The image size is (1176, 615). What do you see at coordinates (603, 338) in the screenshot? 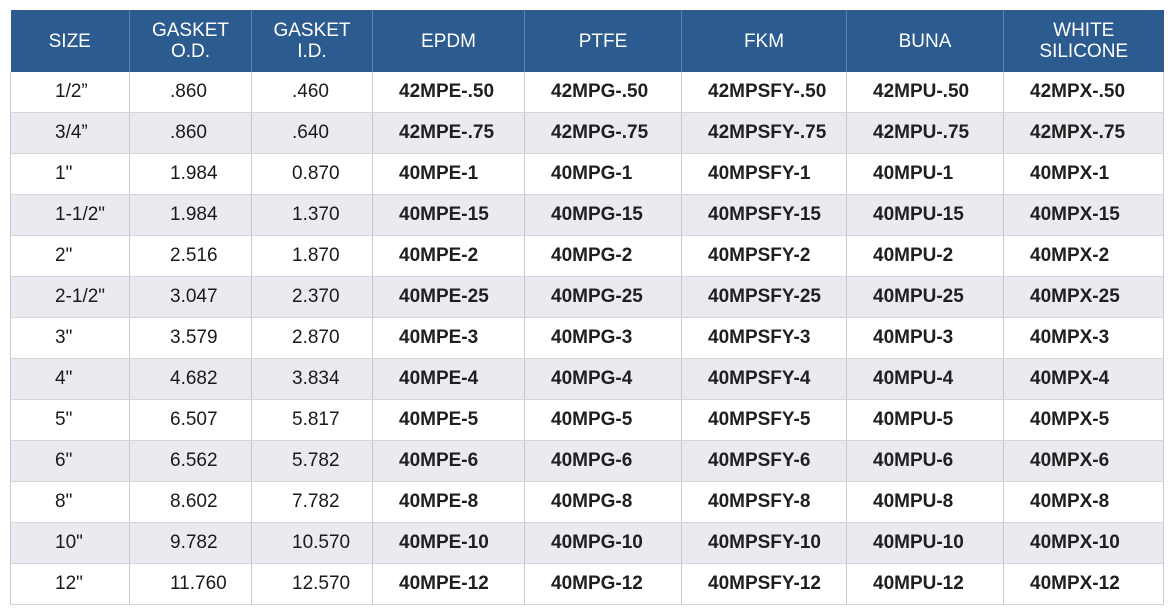
I see `cell-ptfe: 40MPG-3` at bounding box center [603, 338].